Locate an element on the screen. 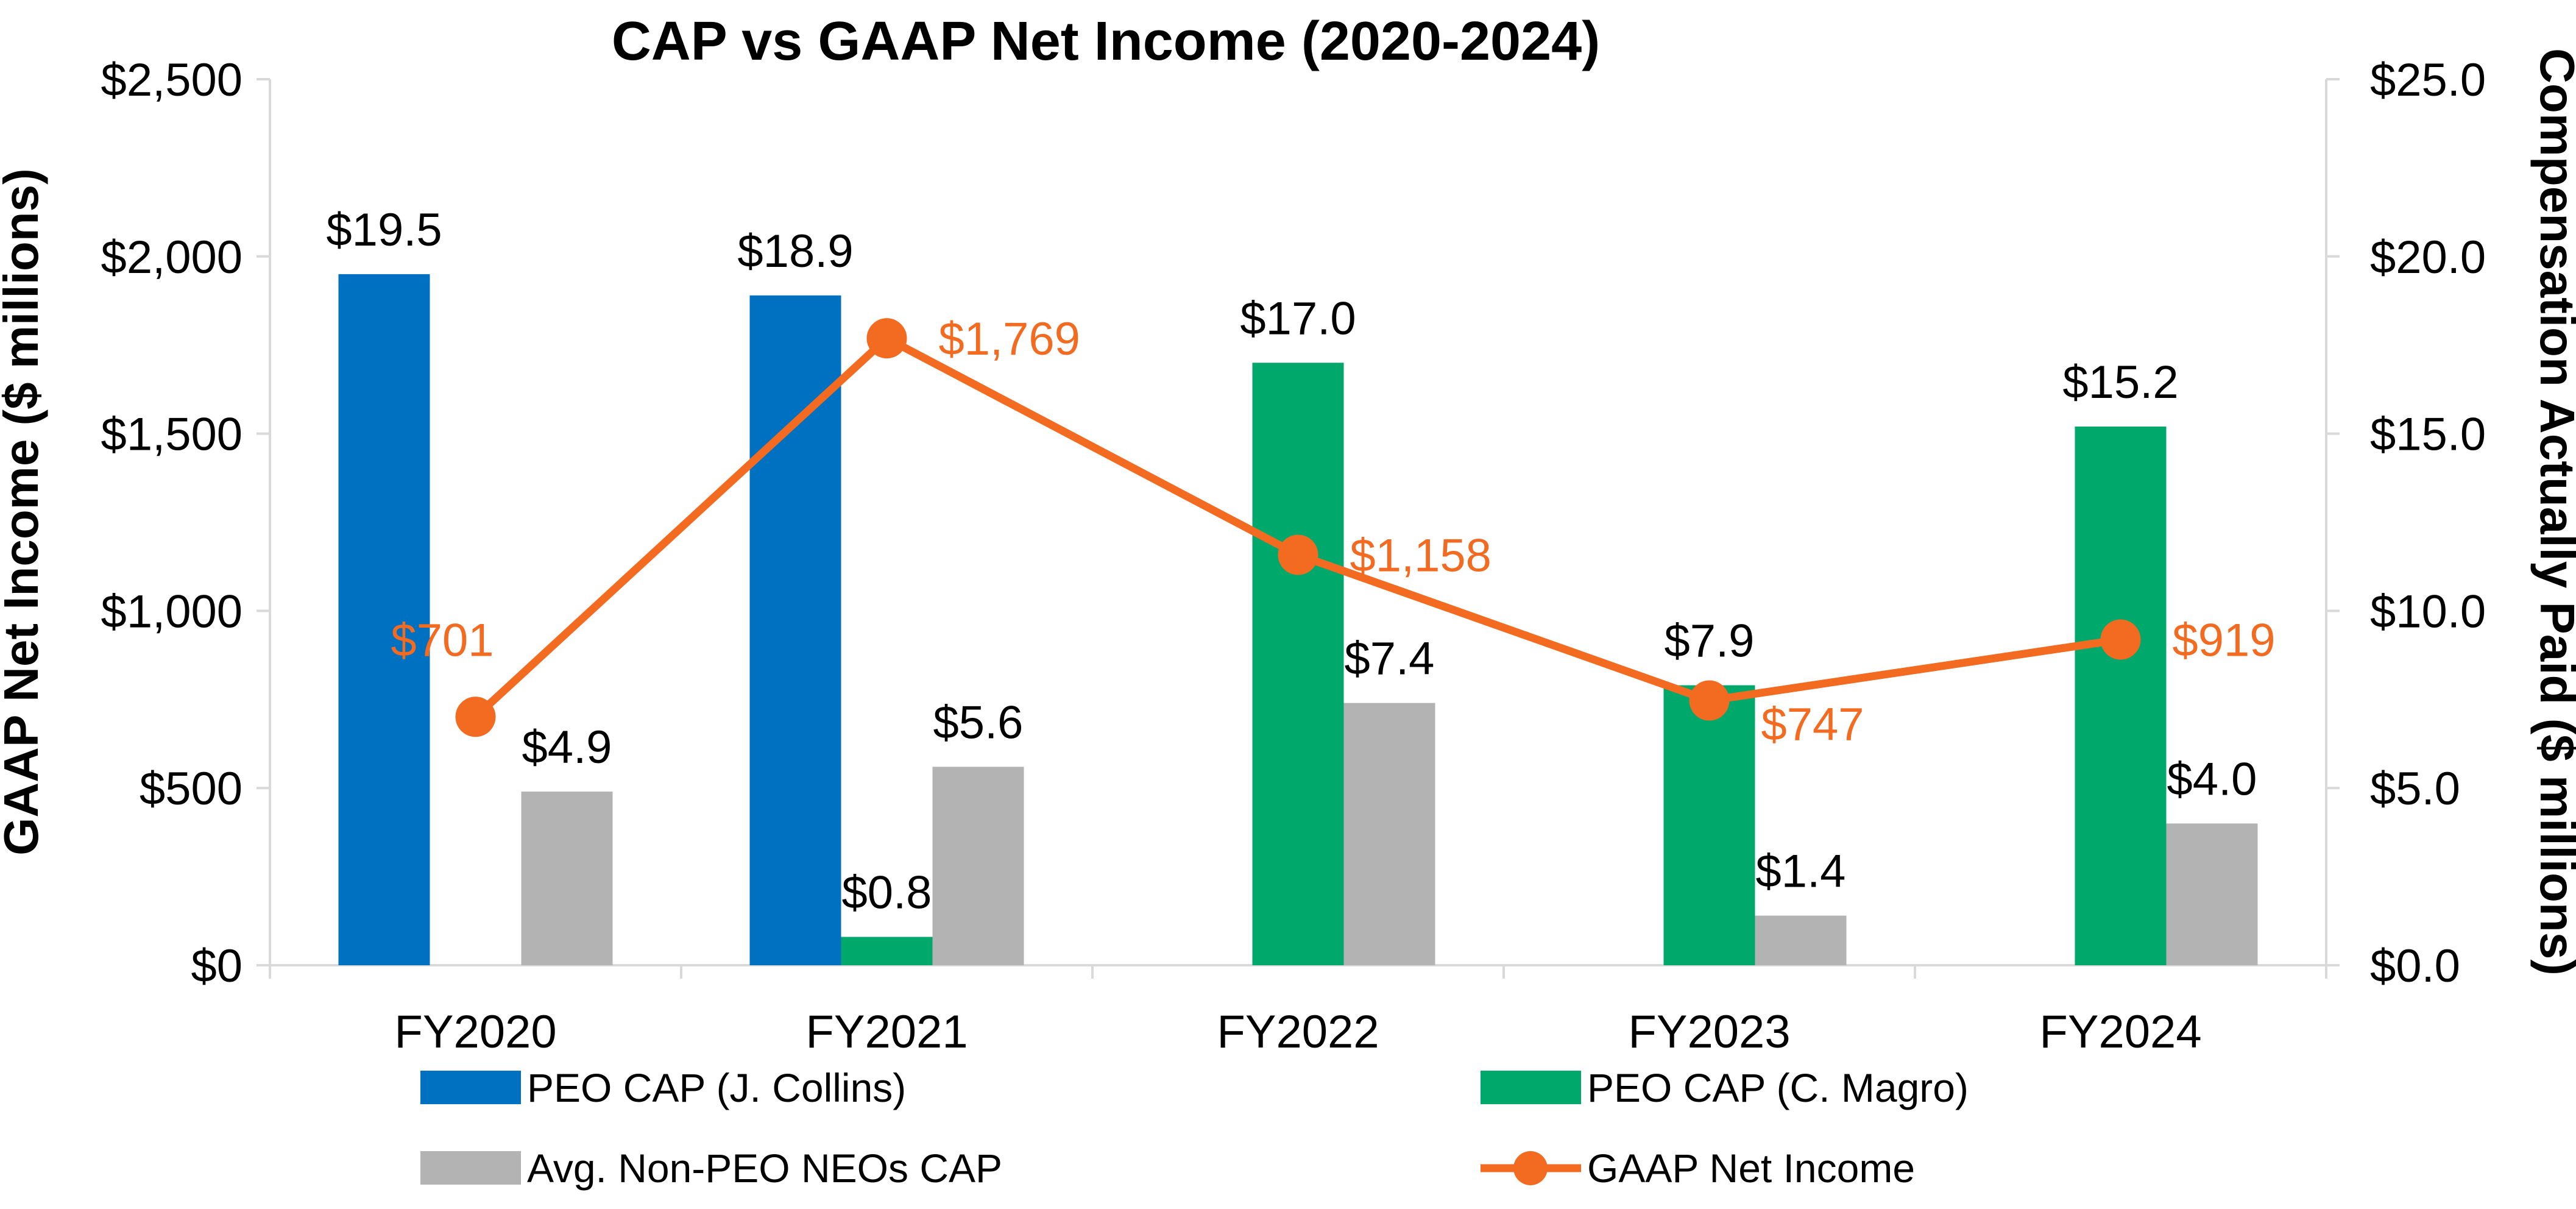  bar-data-label: $7.9 is located at coordinates (1710, 641).